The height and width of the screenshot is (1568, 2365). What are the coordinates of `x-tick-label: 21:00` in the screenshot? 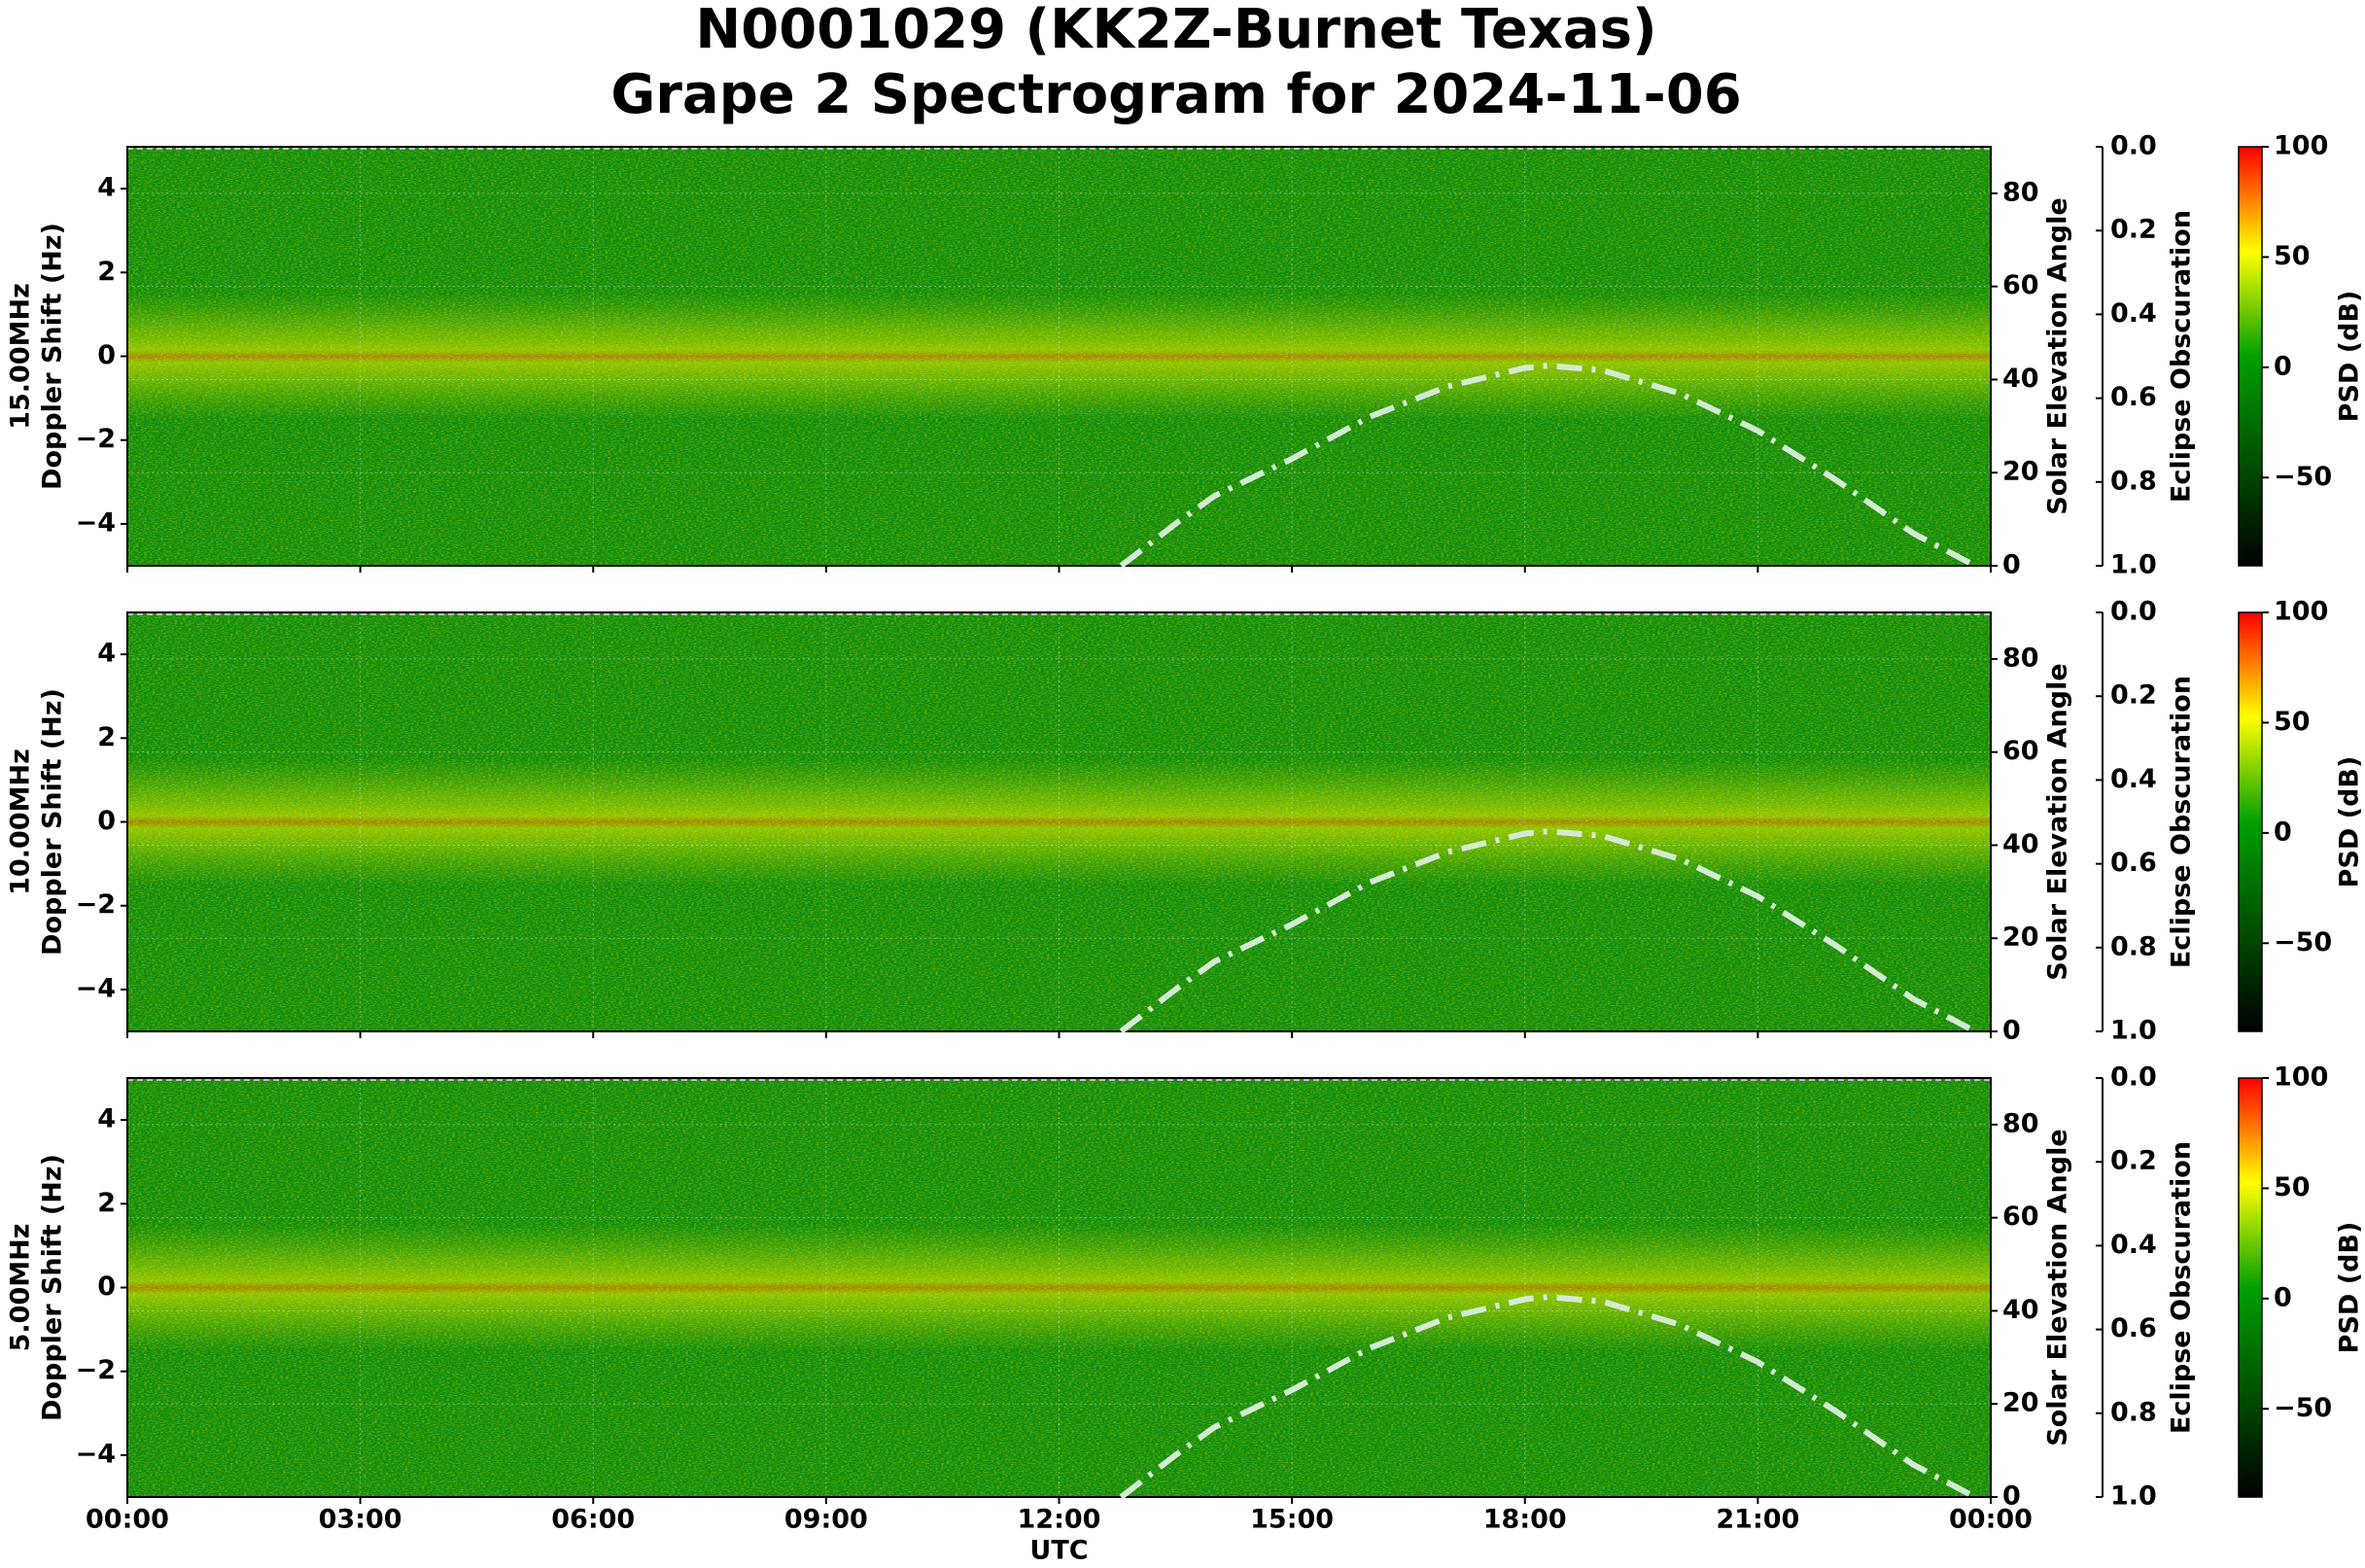 It's located at (1757, 1520).